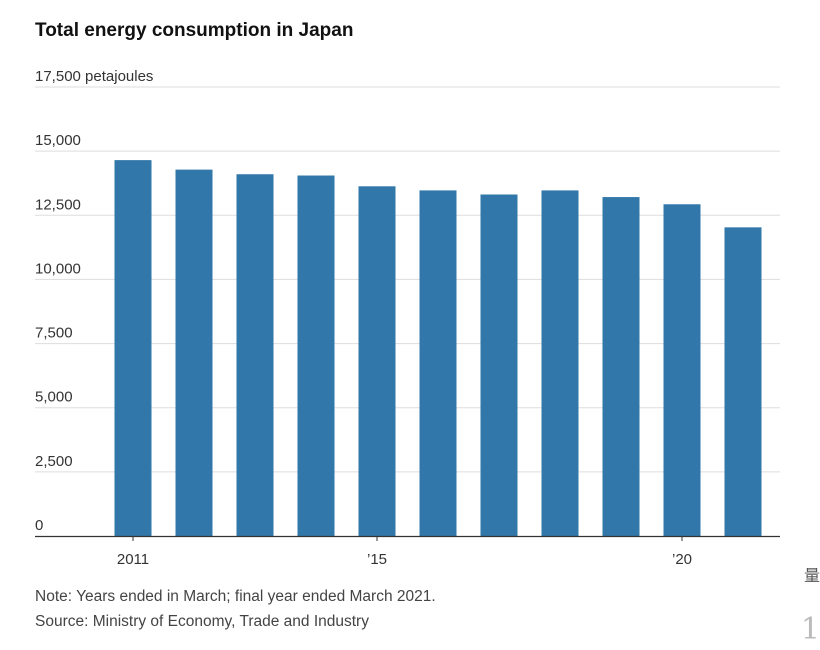  I want to click on bar-2013, so click(255, 355).